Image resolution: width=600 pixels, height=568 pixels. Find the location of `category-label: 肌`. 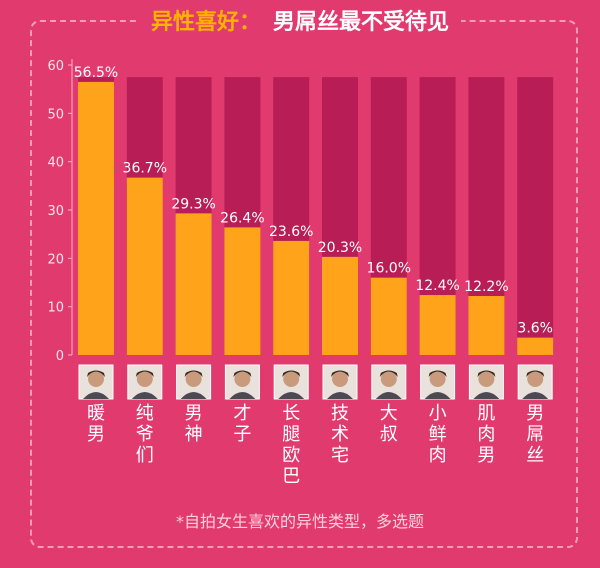

category-label: 肌 is located at coordinates (486, 413).